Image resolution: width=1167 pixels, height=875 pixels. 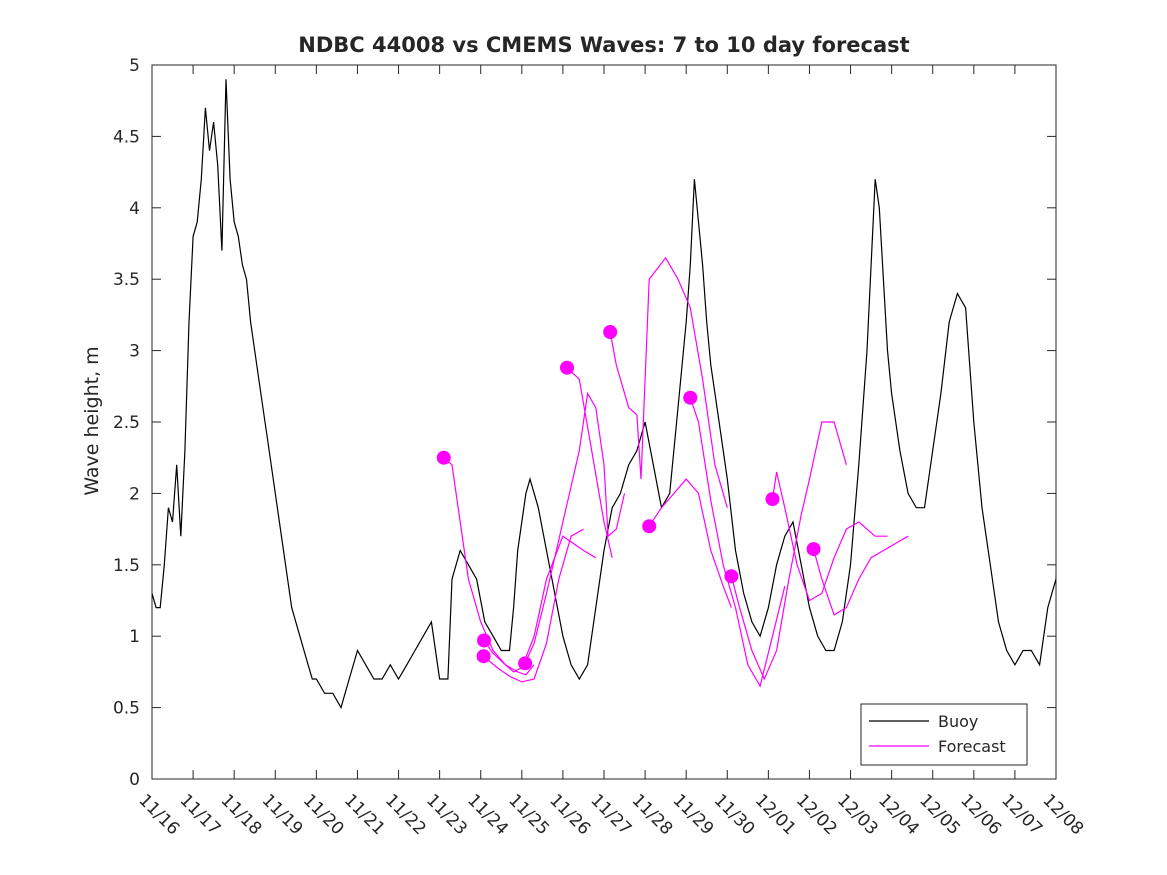 I want to click on y-tick-label: 3, so click(x=134, y=352).